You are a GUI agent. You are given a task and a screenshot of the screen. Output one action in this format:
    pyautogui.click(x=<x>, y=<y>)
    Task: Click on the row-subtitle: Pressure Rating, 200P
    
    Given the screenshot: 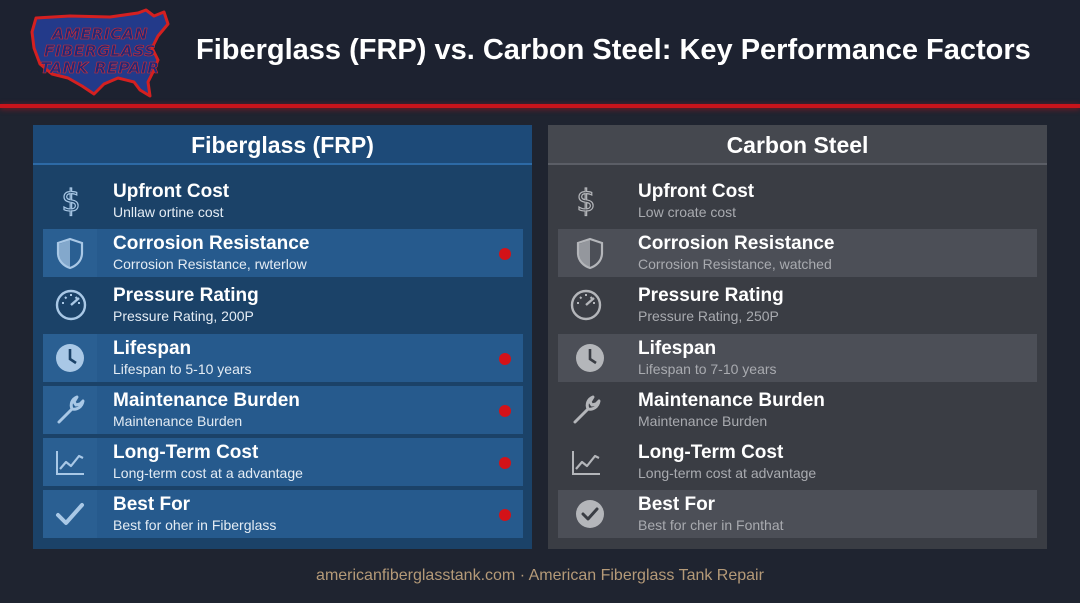 What is the action you would take?
    pyautogui.click(x=183, y=316)
    